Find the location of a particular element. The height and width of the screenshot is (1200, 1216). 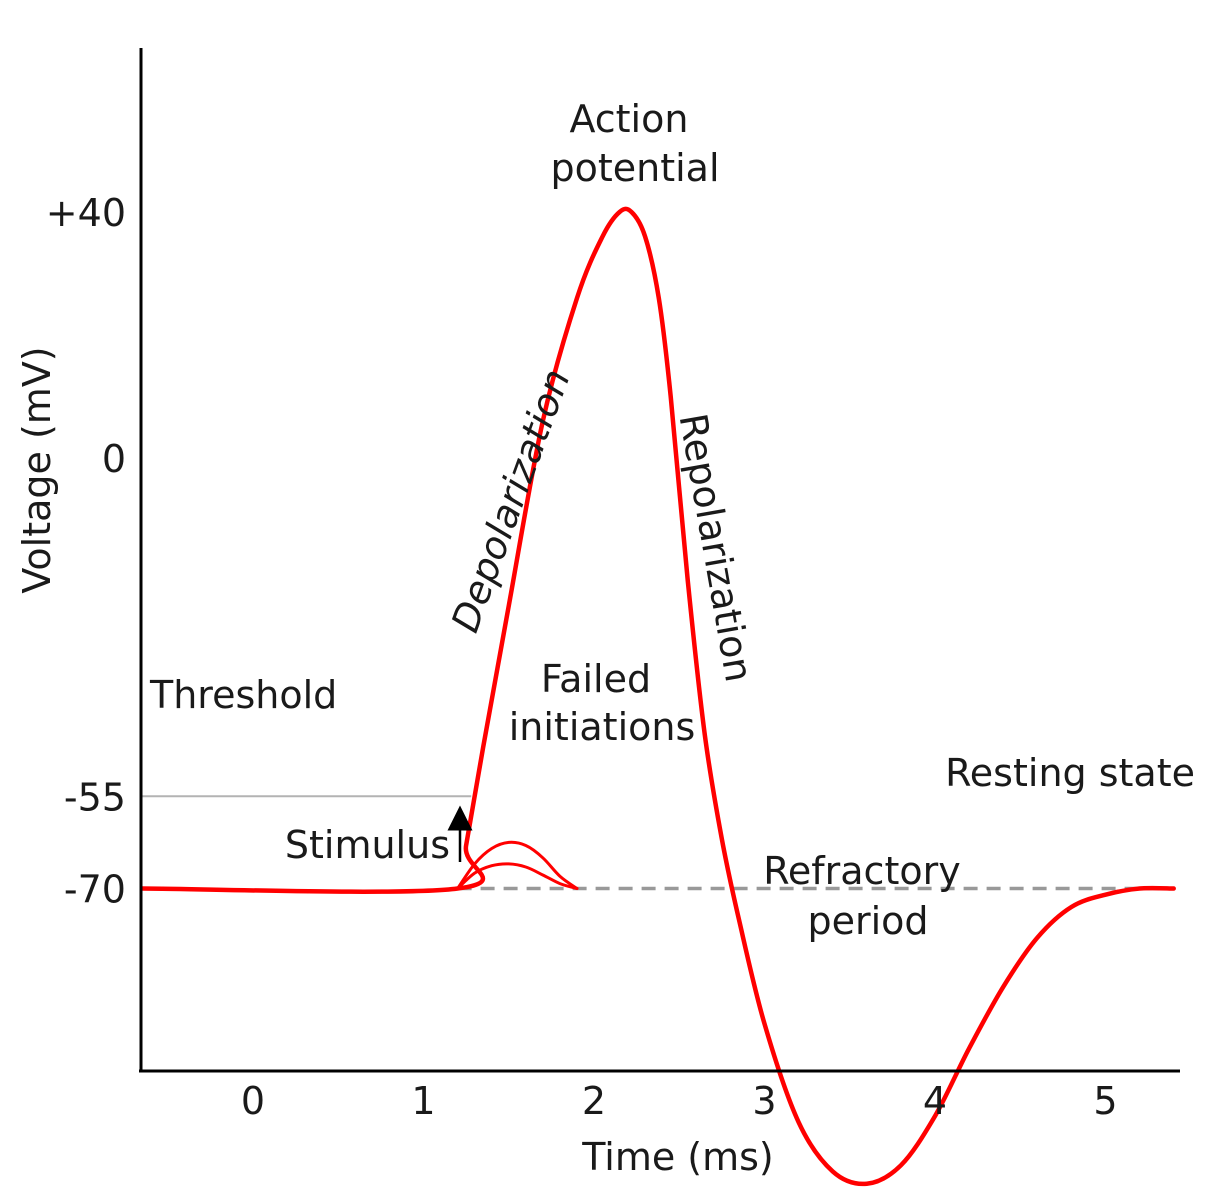

x-tick-label: 1 is located at coordinates (423, 1101).